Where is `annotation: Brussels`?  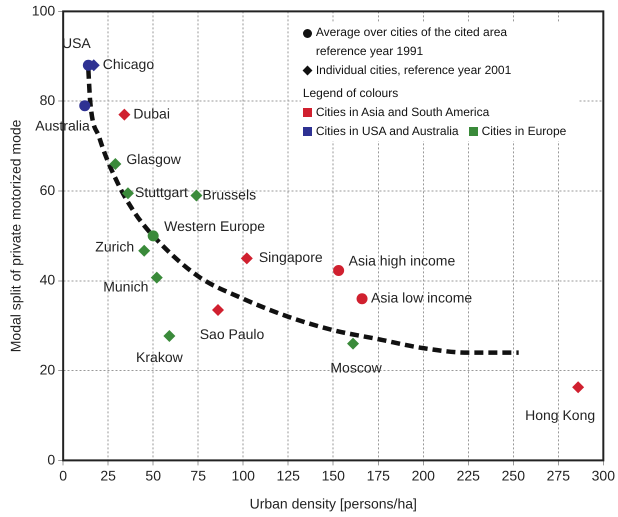
annotation: Brussels is located at coordinates (229, 194).